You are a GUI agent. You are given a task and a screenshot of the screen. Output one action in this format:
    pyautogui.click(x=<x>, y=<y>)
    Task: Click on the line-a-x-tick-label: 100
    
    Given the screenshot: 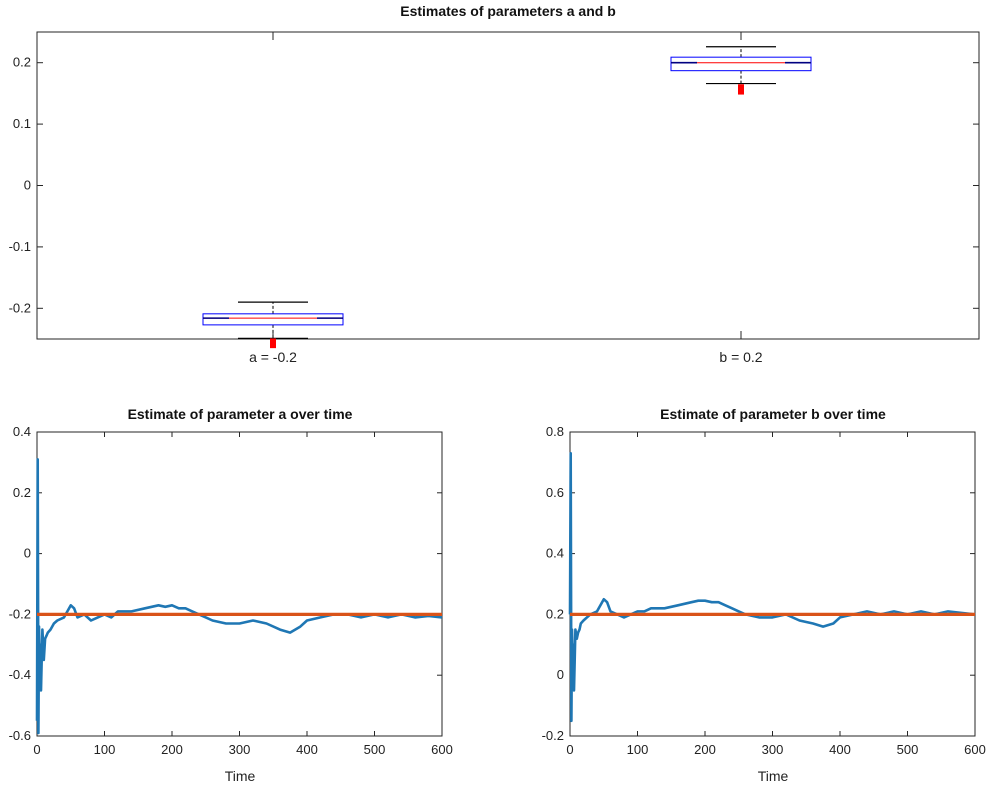 What is the action you would take?
    pyautogui.click(x=105, y=749)
    